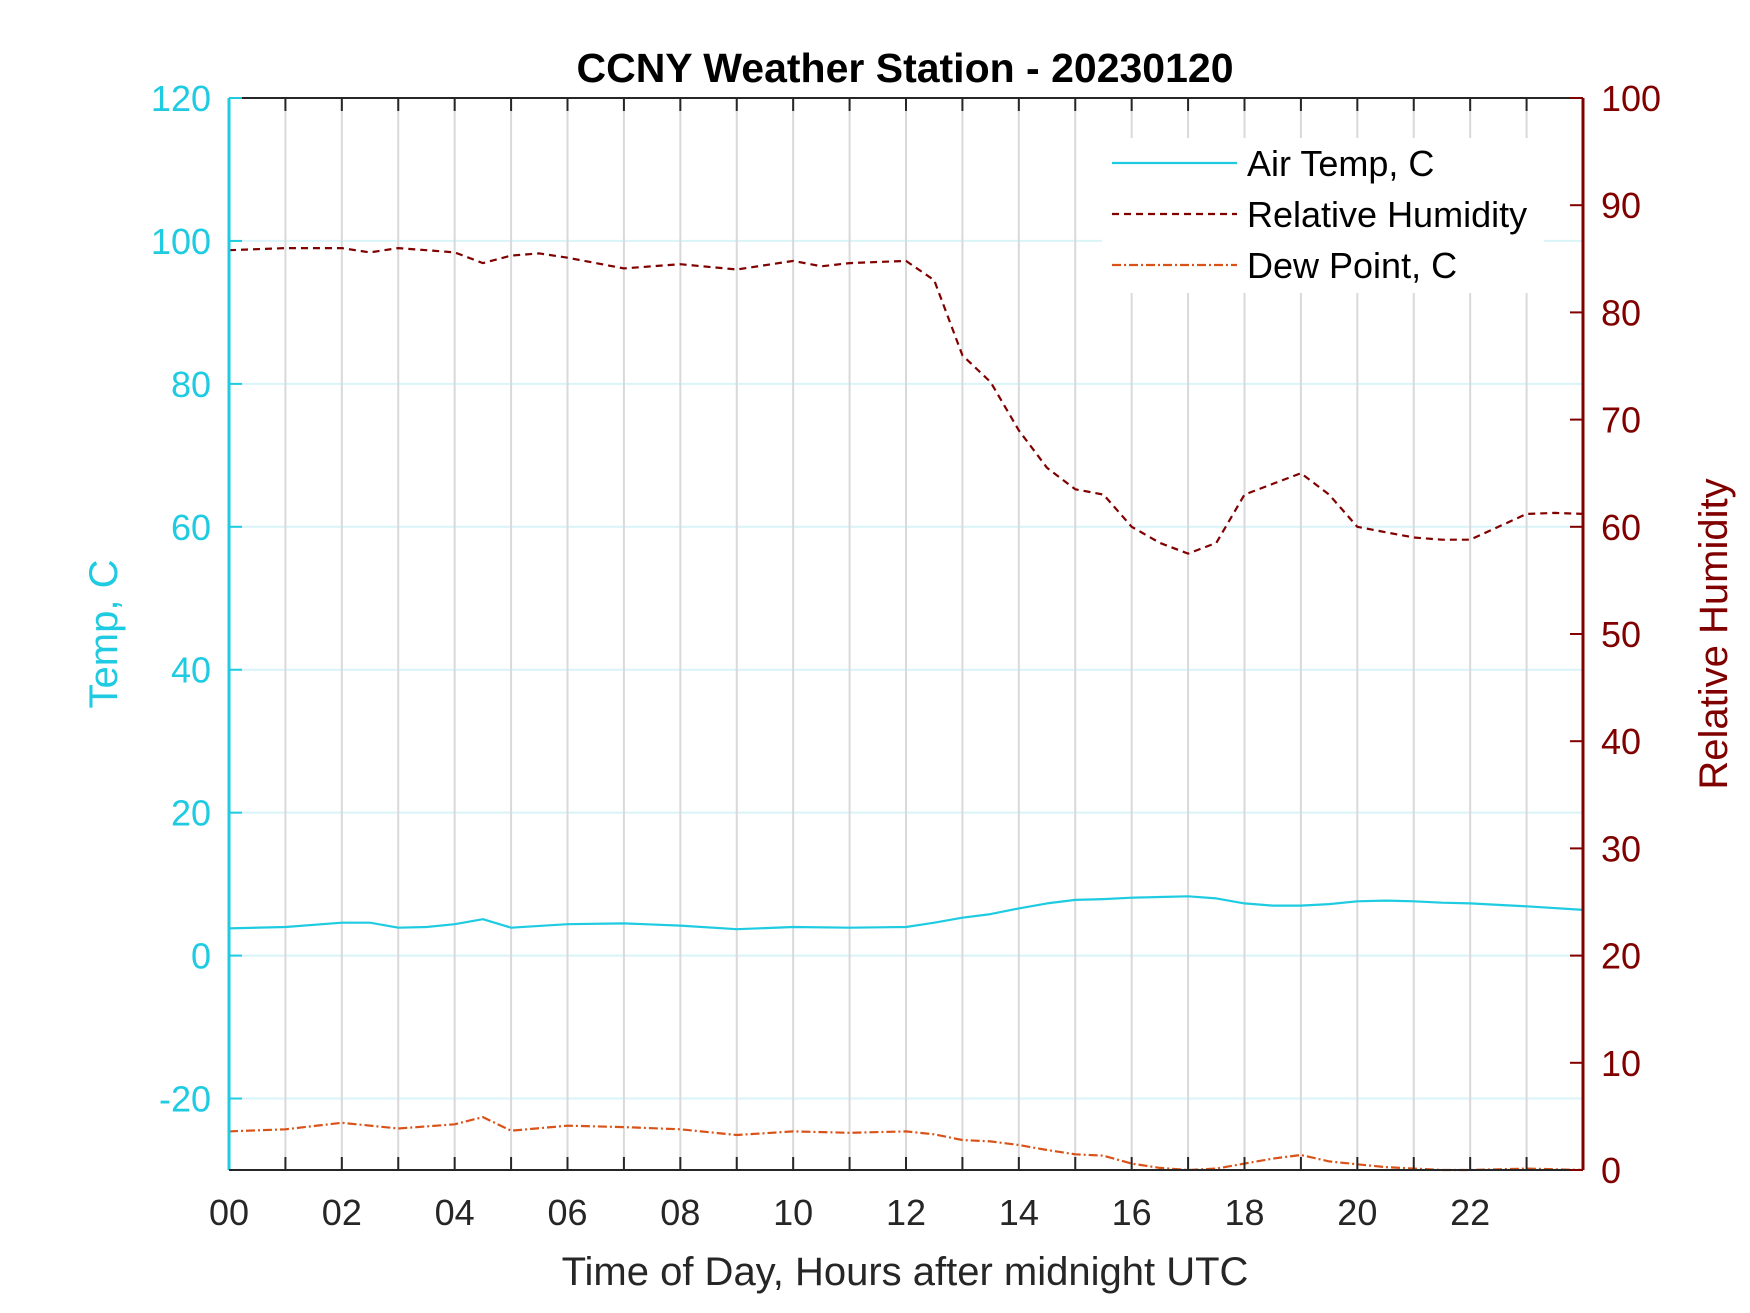  Describe the element at coordinates (181, 98) in the screenshot. I see `y-left-tick-label: 120` at that location.